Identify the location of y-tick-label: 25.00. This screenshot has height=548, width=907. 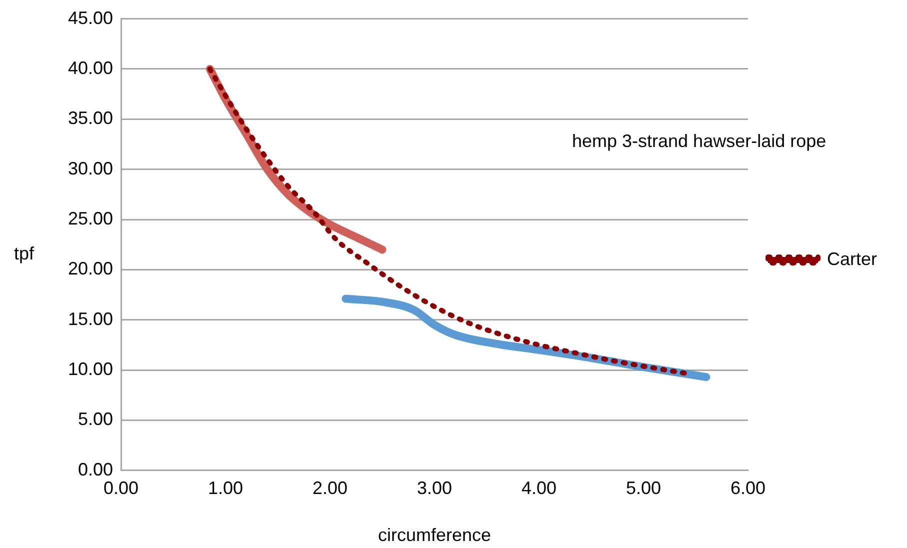
(91, 218).